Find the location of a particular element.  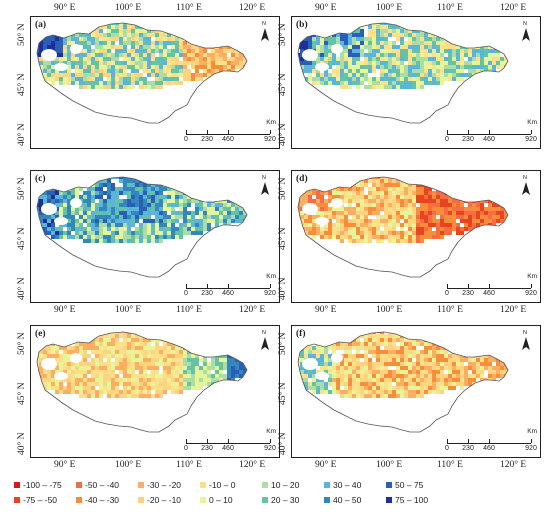

legend-label: -20 – -10 is located at coordinates (164, 500).